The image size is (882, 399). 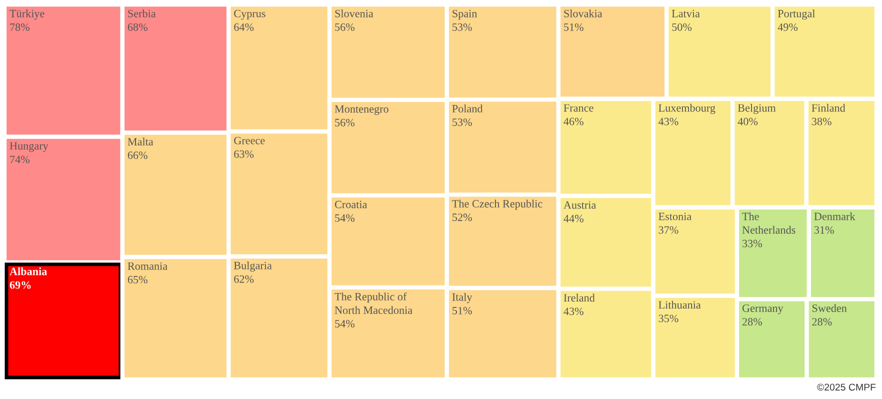 I want to click on category-label: Croatia, so click(x=351, y=204).